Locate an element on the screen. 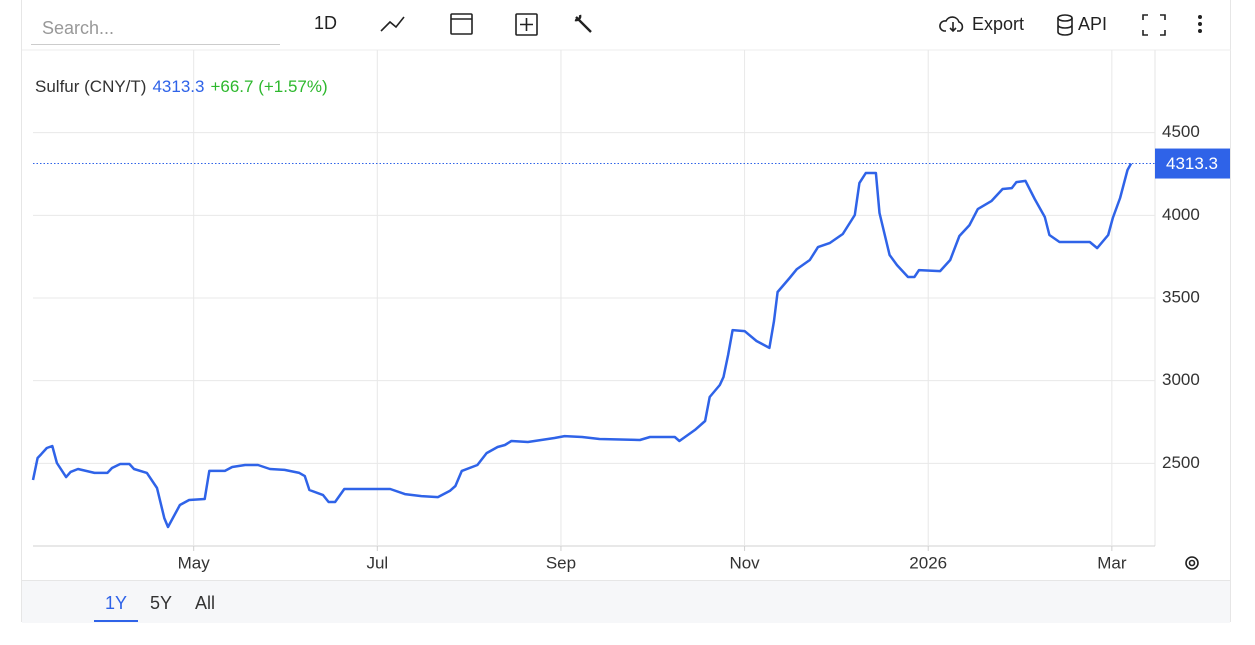 Image resolution: width=1255 pixels, height=645 pixels. x-tick-label: 2026 is located at coordinates (928, 562).